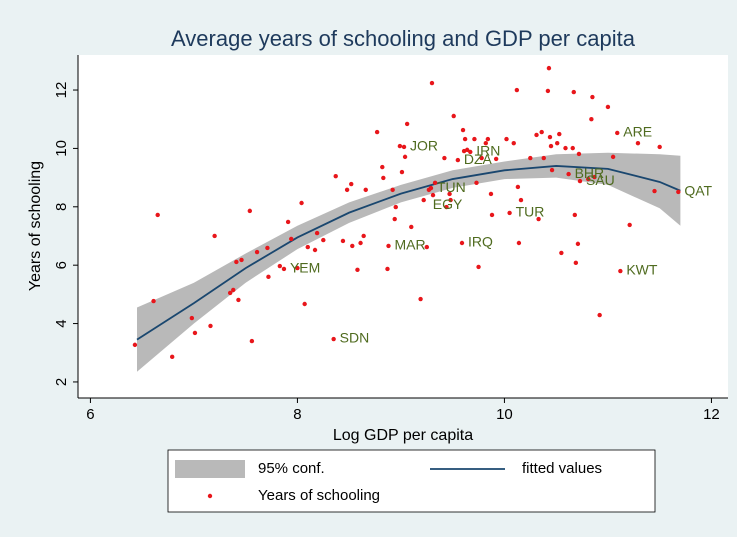 This screenshot has height=537, width=737. I want to click on x-tick-label: 10, so click(504, 414).